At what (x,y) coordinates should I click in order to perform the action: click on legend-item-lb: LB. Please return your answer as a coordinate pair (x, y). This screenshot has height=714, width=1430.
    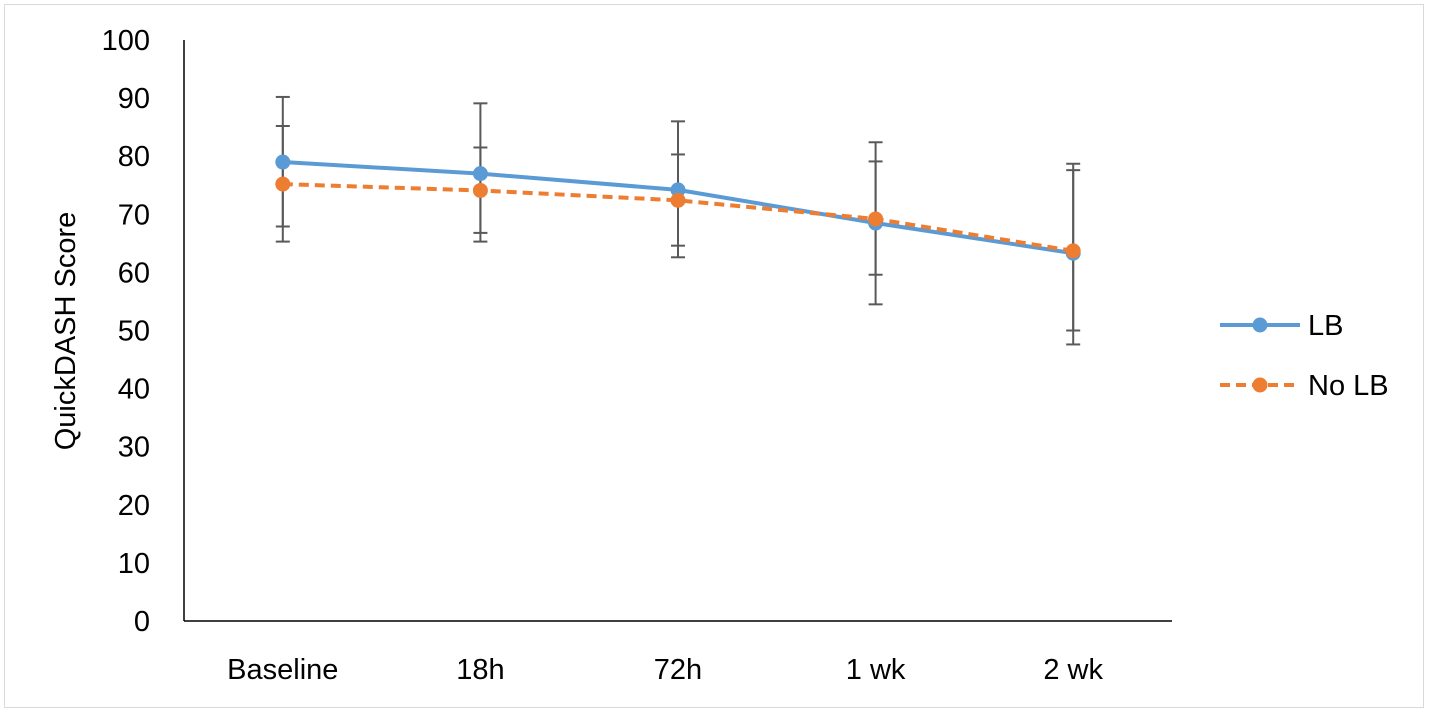
    Looking at the image, I should click on (1281, 326).